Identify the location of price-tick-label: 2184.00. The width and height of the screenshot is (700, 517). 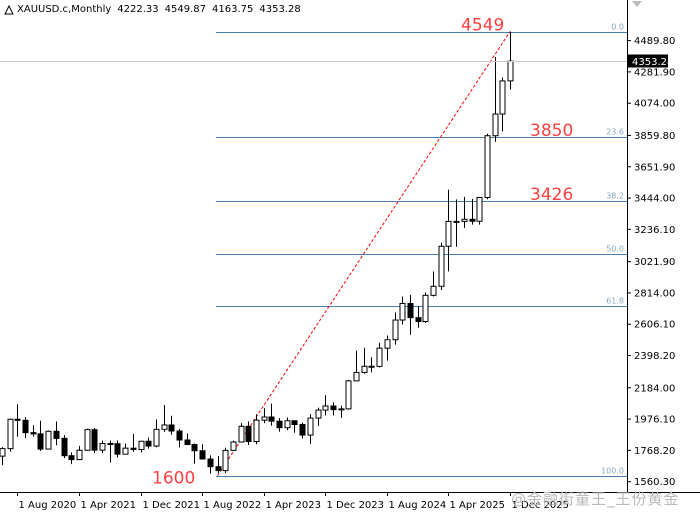
(654, 388).